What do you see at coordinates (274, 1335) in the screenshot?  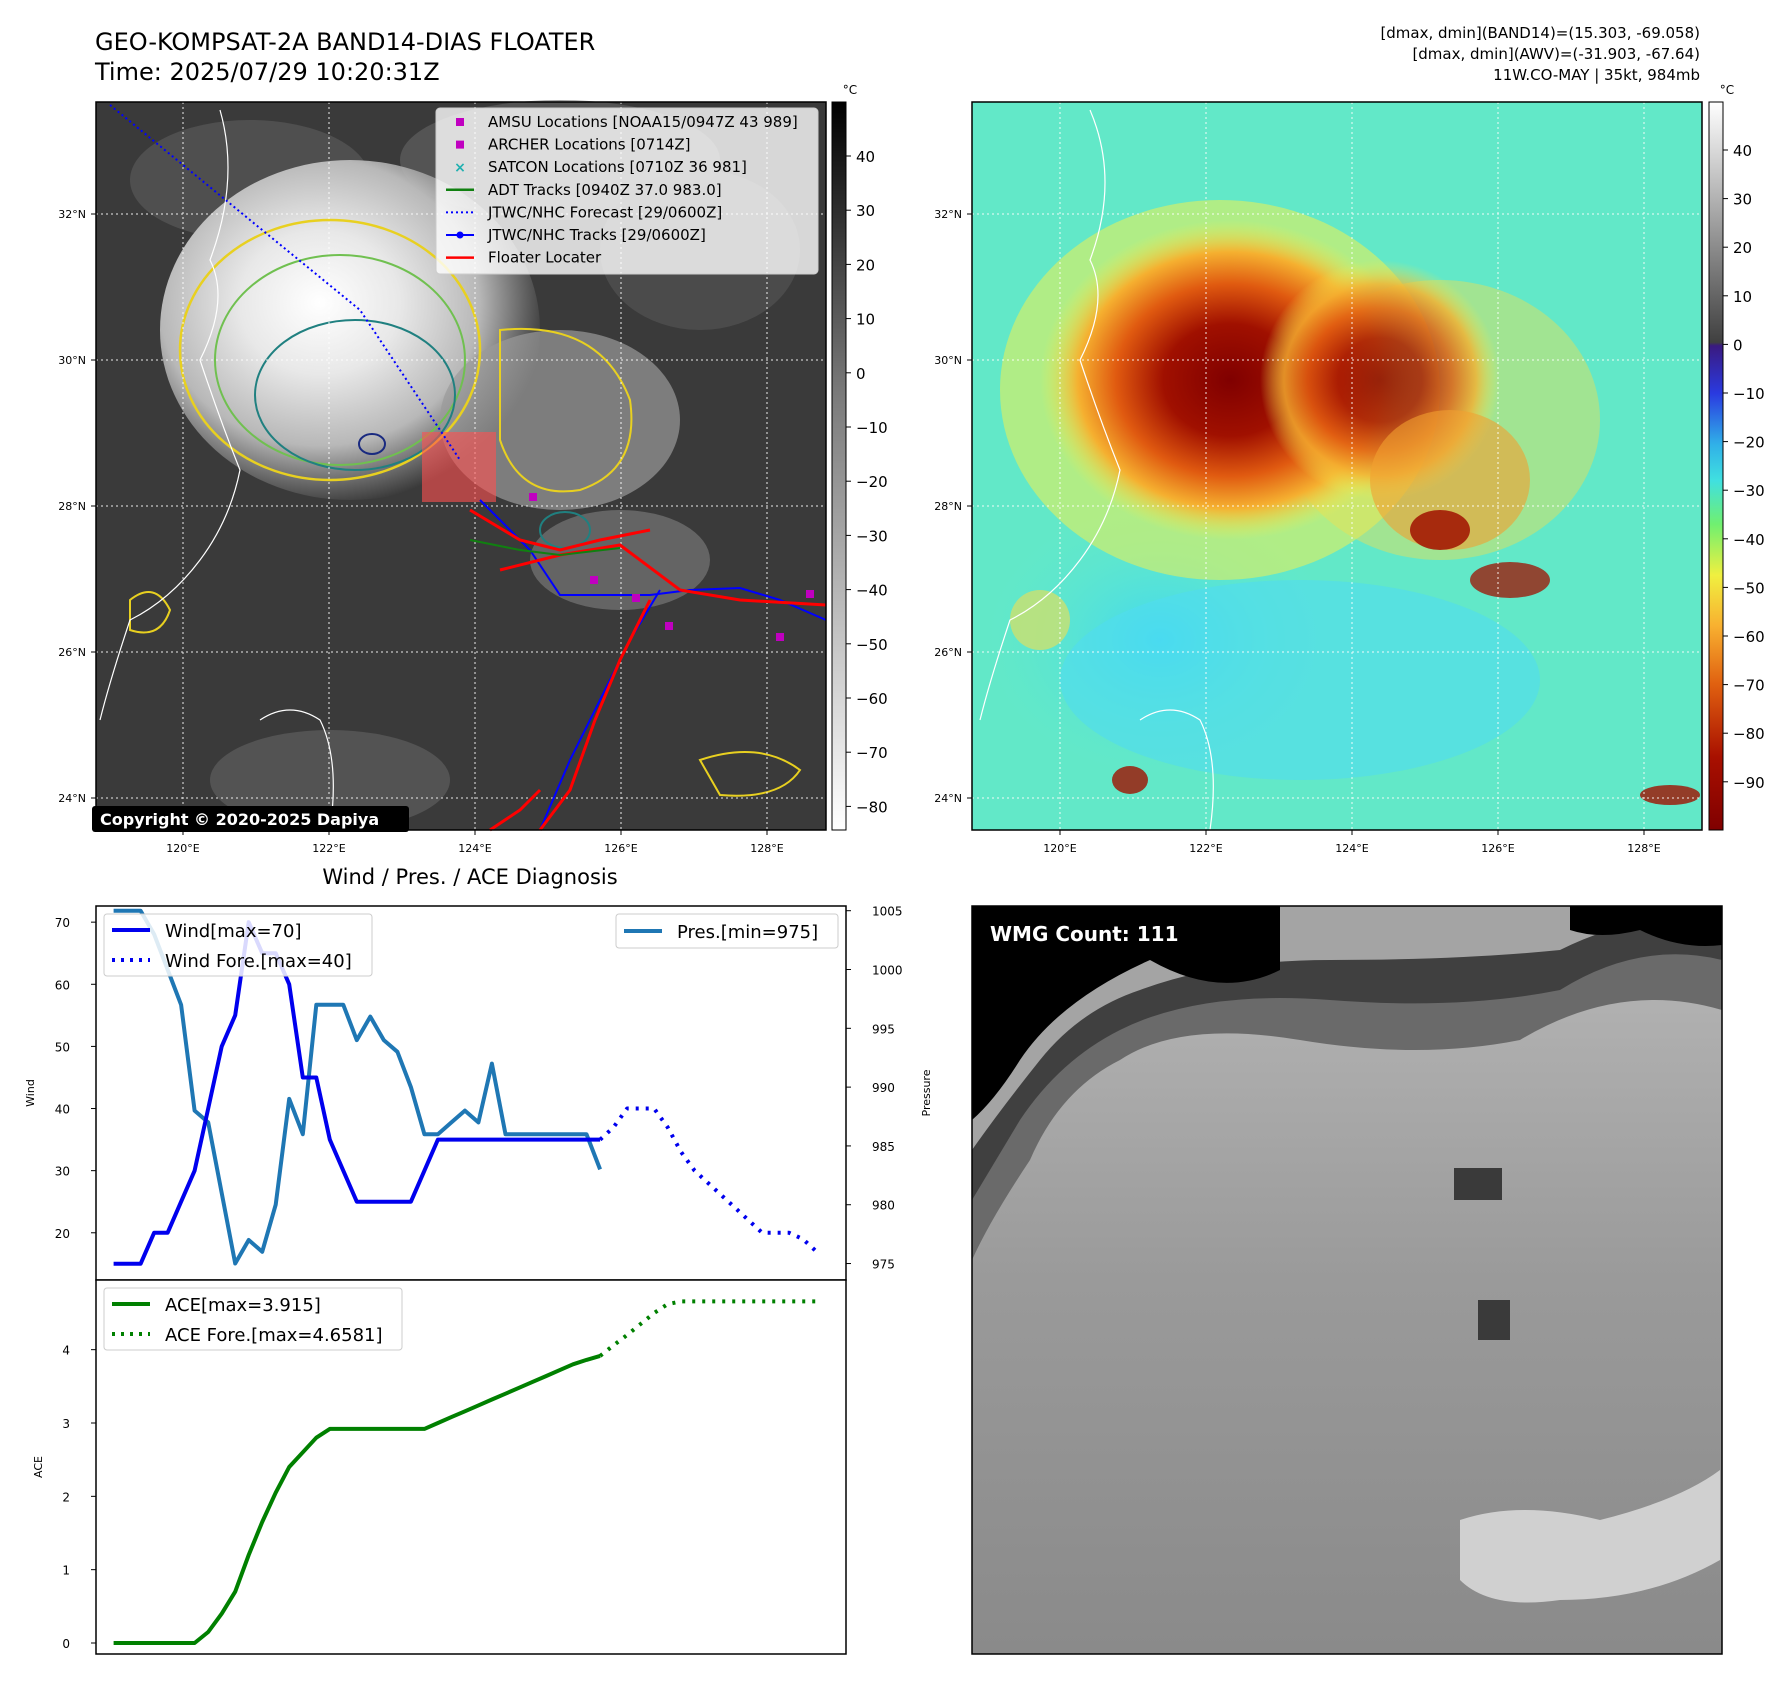 I see `ace-fore-legend-label: ACE Fore.[max=4.6581]` at bounding box center [274, 1335].